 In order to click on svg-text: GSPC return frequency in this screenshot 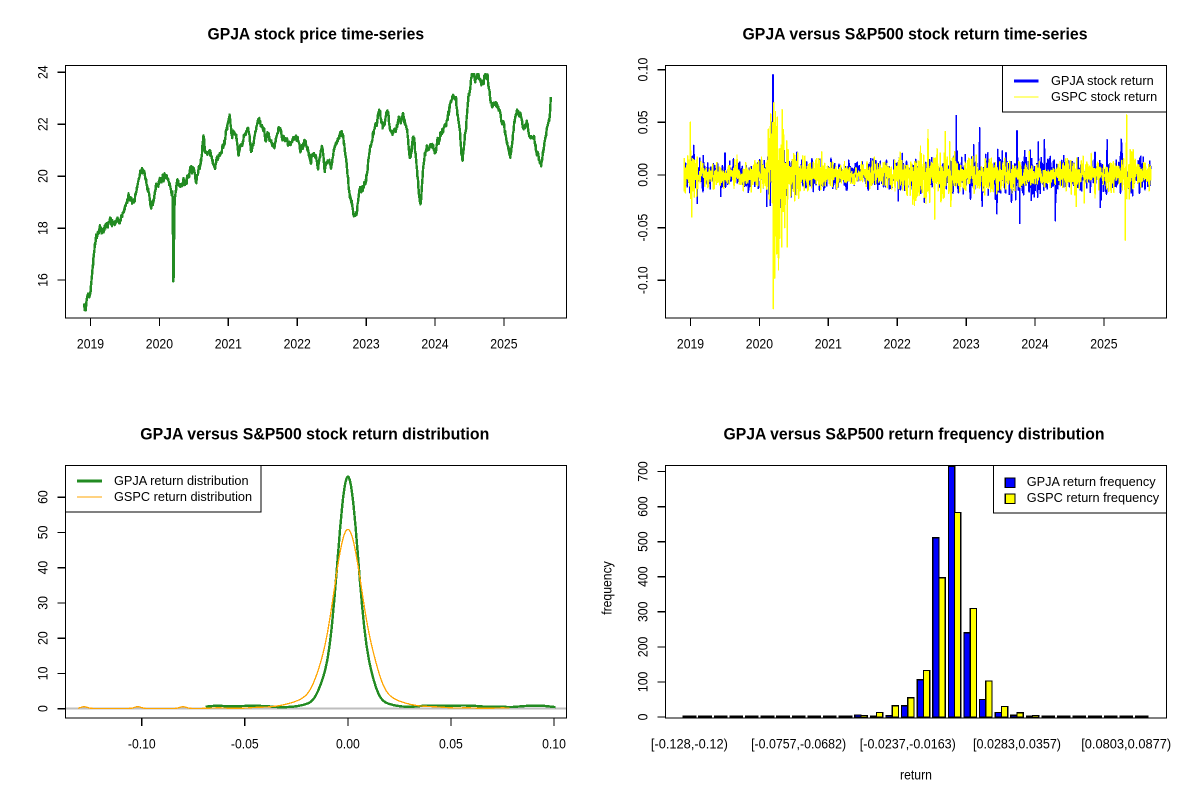, I will do `click(1093, 497)`.